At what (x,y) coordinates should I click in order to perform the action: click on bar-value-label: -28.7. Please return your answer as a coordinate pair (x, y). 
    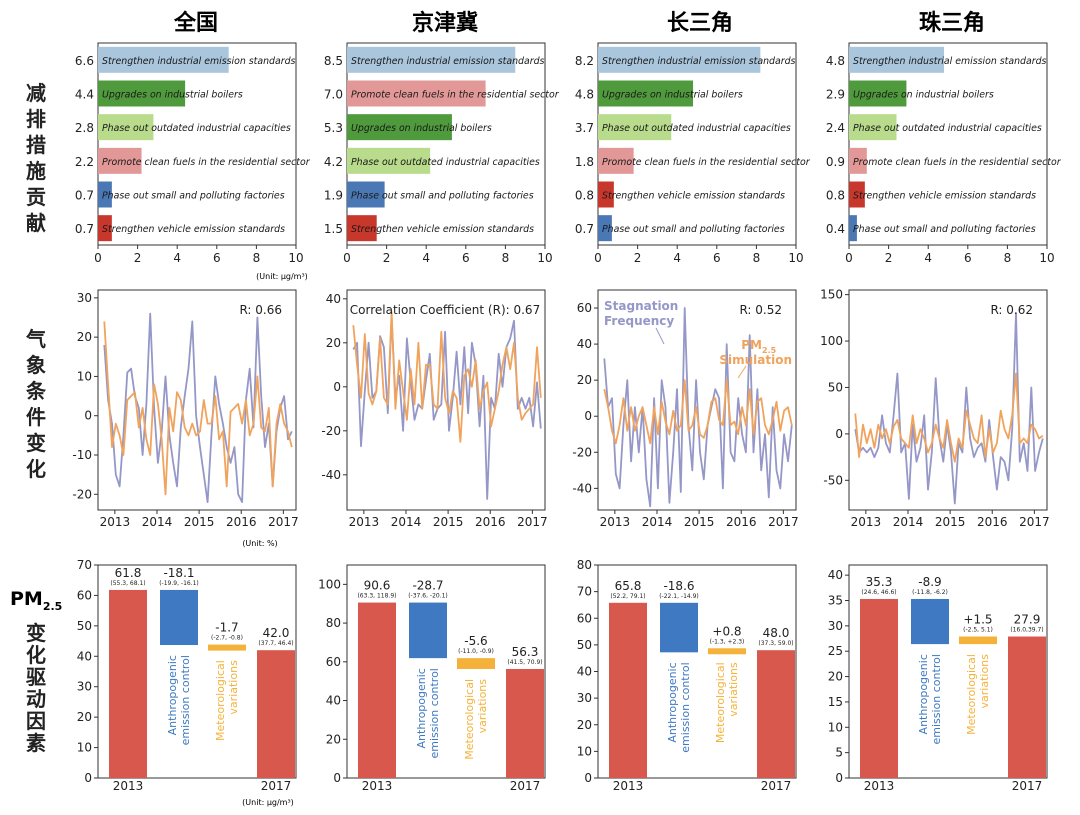
    Looking at the image, I should click on (427, 586).